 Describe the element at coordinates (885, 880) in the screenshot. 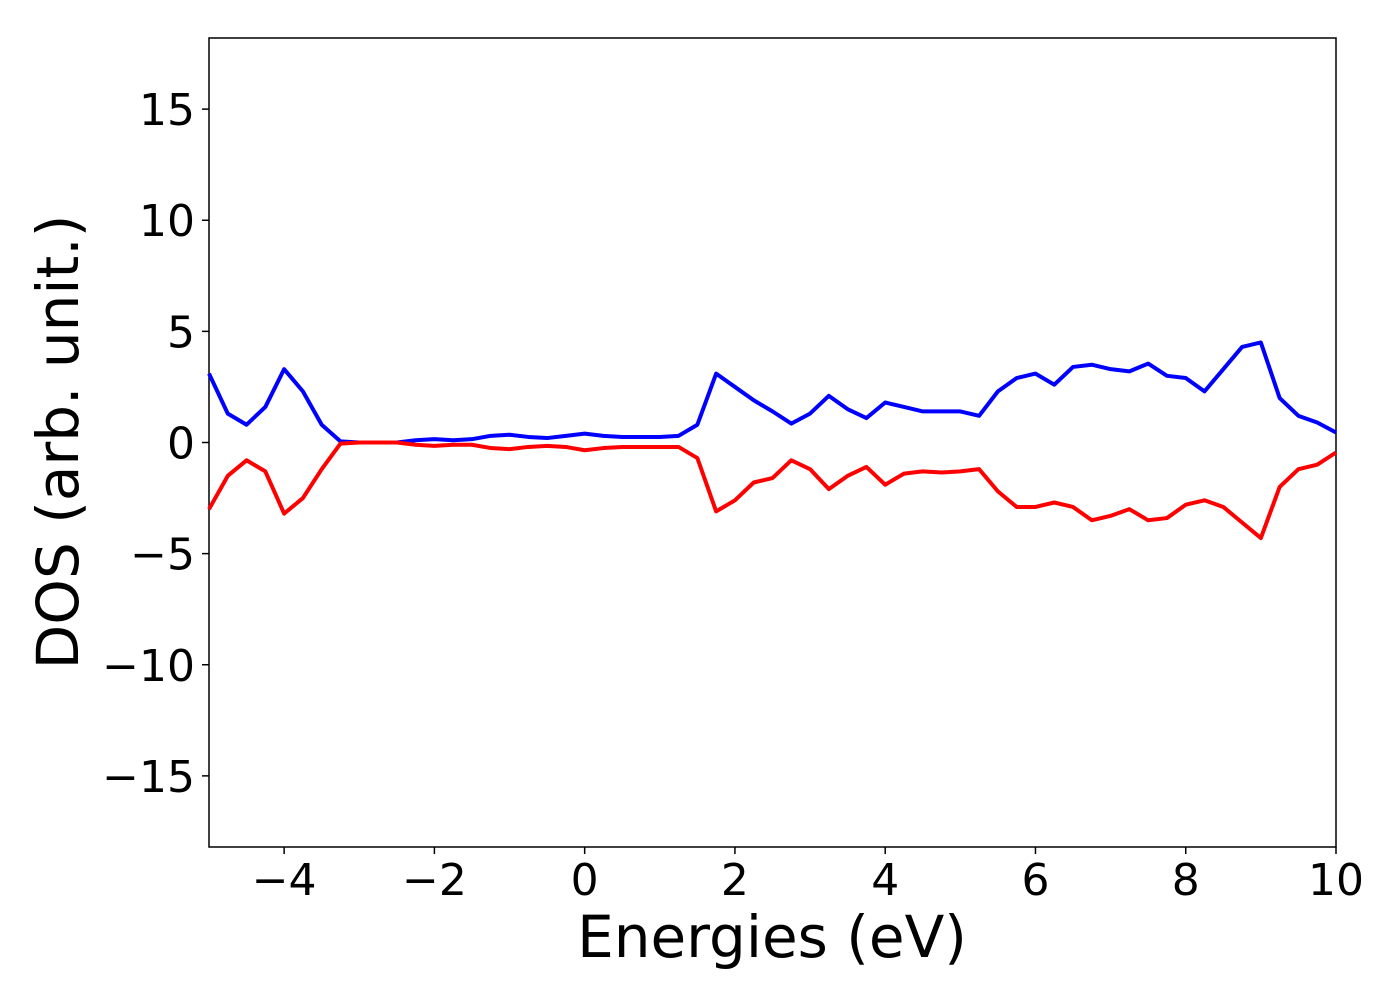

I see `x-tick-label: 4` at that location.